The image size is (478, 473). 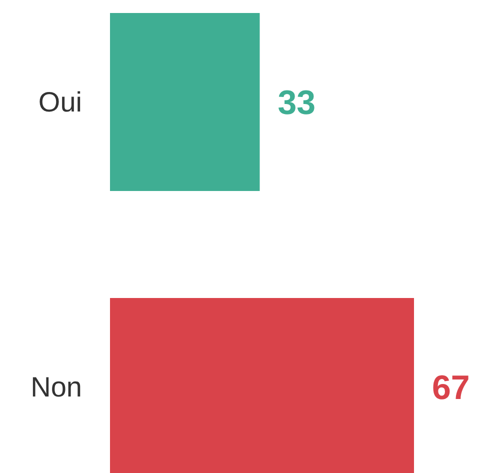 What do you see at coordinates (56, 386) in the screenshot?
I see `y-tick-label: Non` at bounding box center [56, 386].